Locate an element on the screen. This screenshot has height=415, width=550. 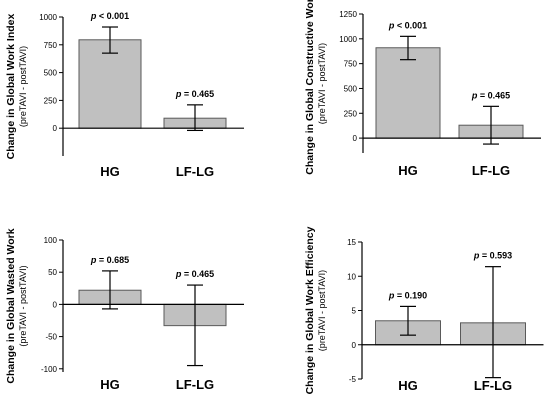
y-axis-label: Change in Global Work Efficiency is located at coordinates (310, 310).